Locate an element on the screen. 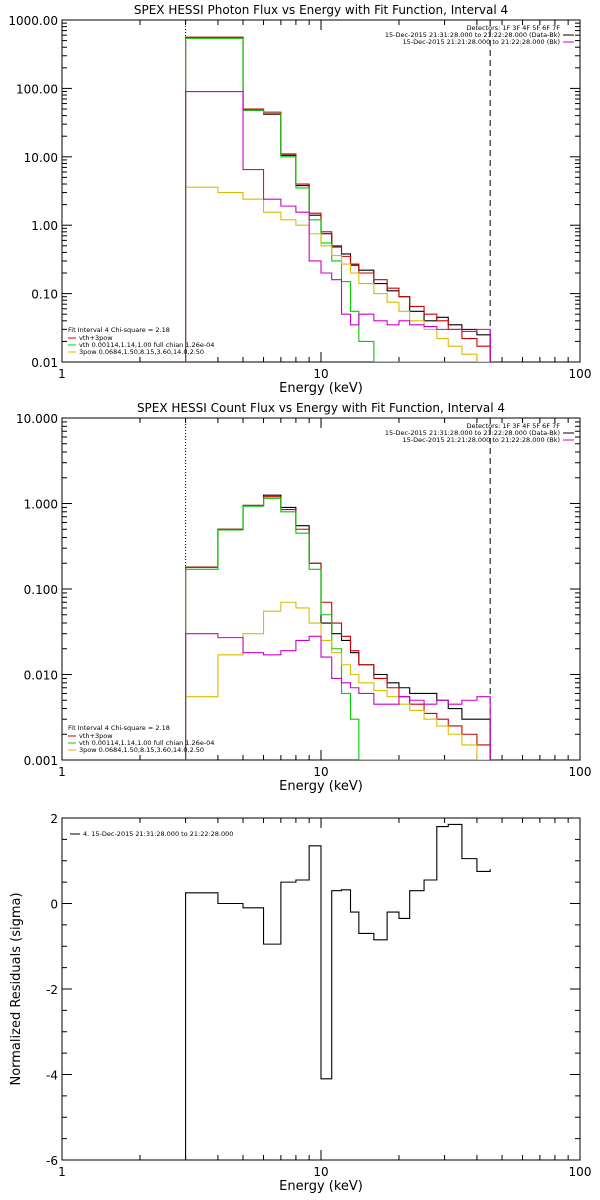 The width and height of the screenshot is (600, 1200). y-tick-label: -4 is located at coordinates (52, 1076).